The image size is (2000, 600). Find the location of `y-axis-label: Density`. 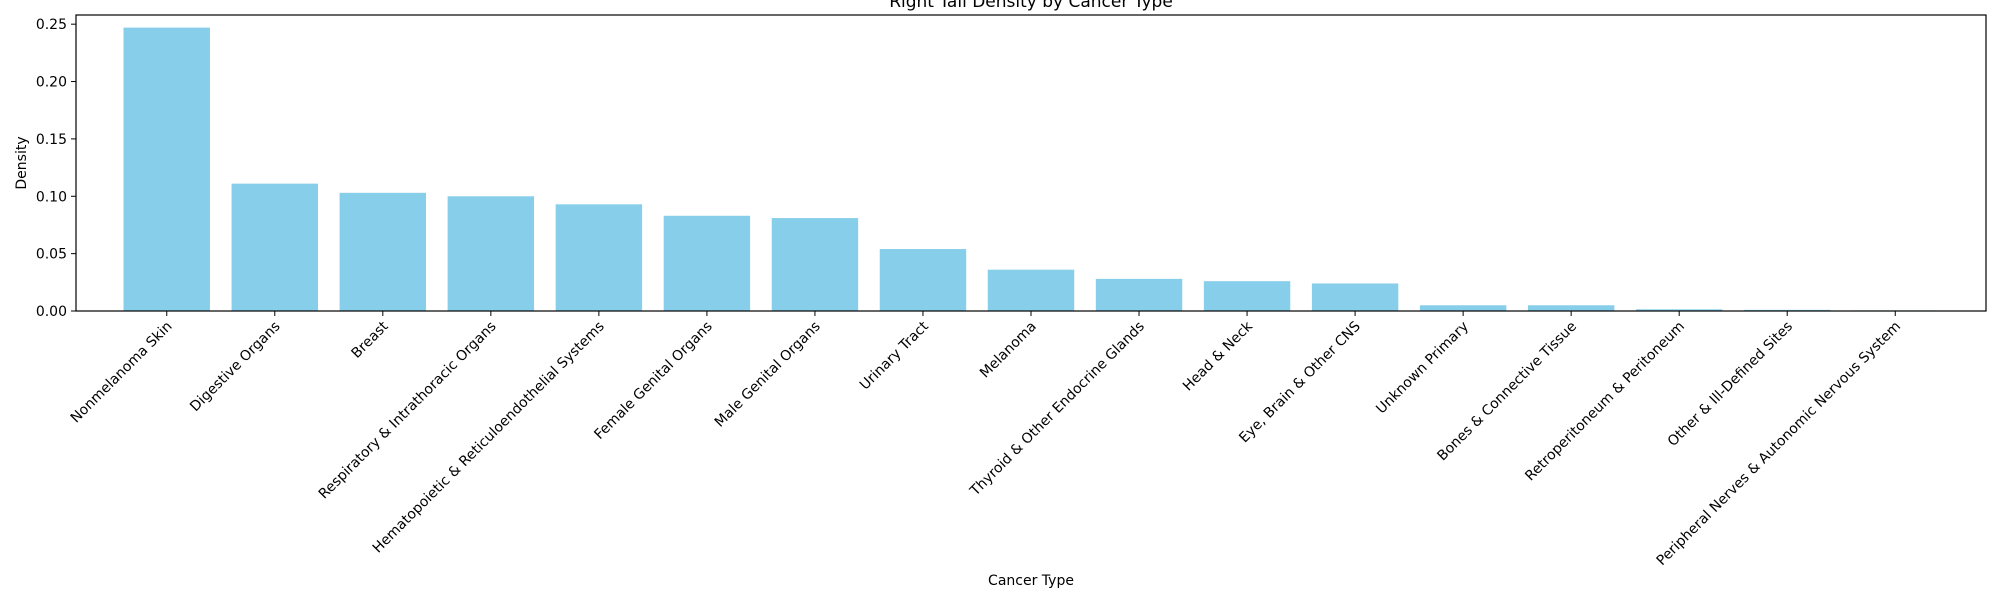

y-axis-label: Density is located at coordinates (22, 162).